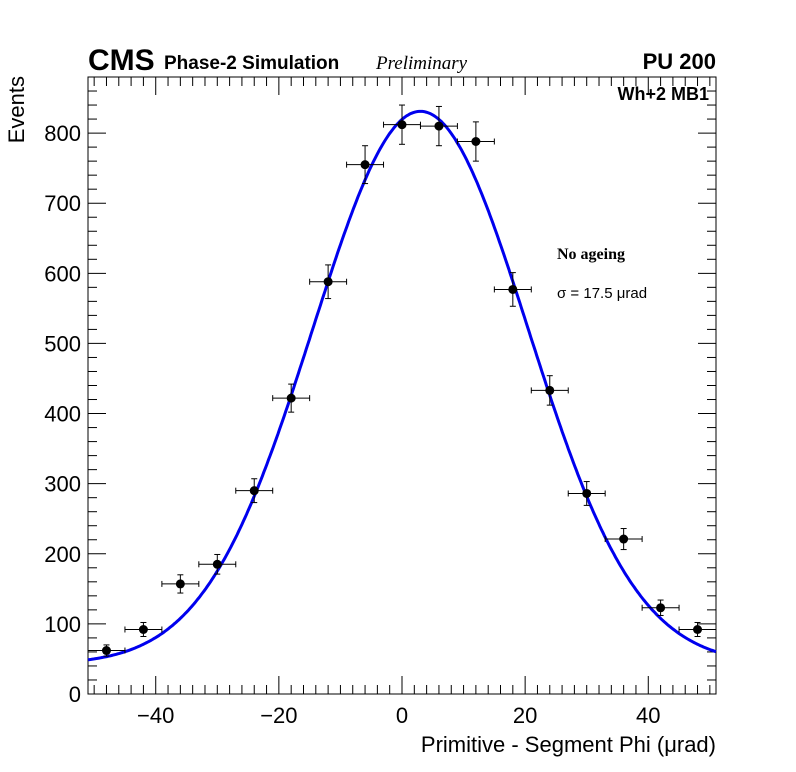 This screenshot has height=772, width=796. Describe the element at coordinates (679, 61) in the screenshot. I see `pileup-label: PU 200` at that location.